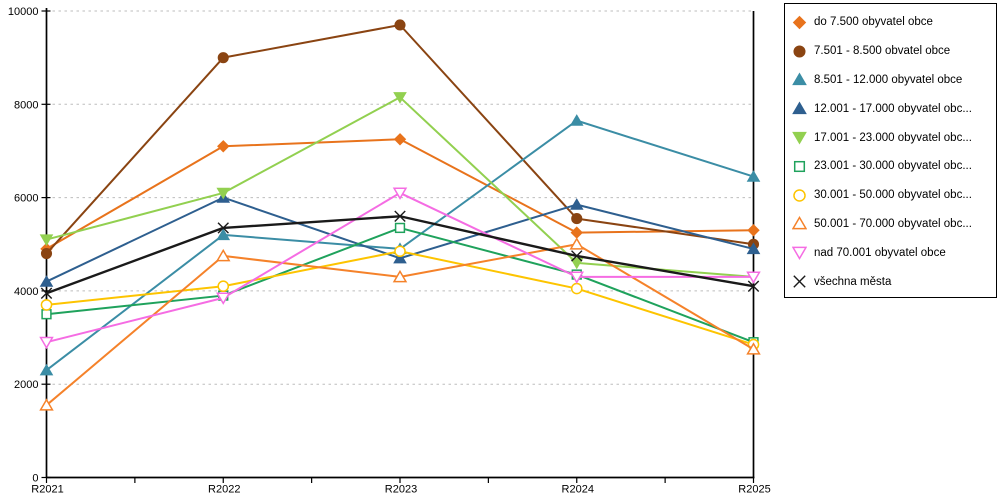 The width and height of the screenshot is (1000, 500). I want to click on y-tick-label: 6000, so click(26, 199).